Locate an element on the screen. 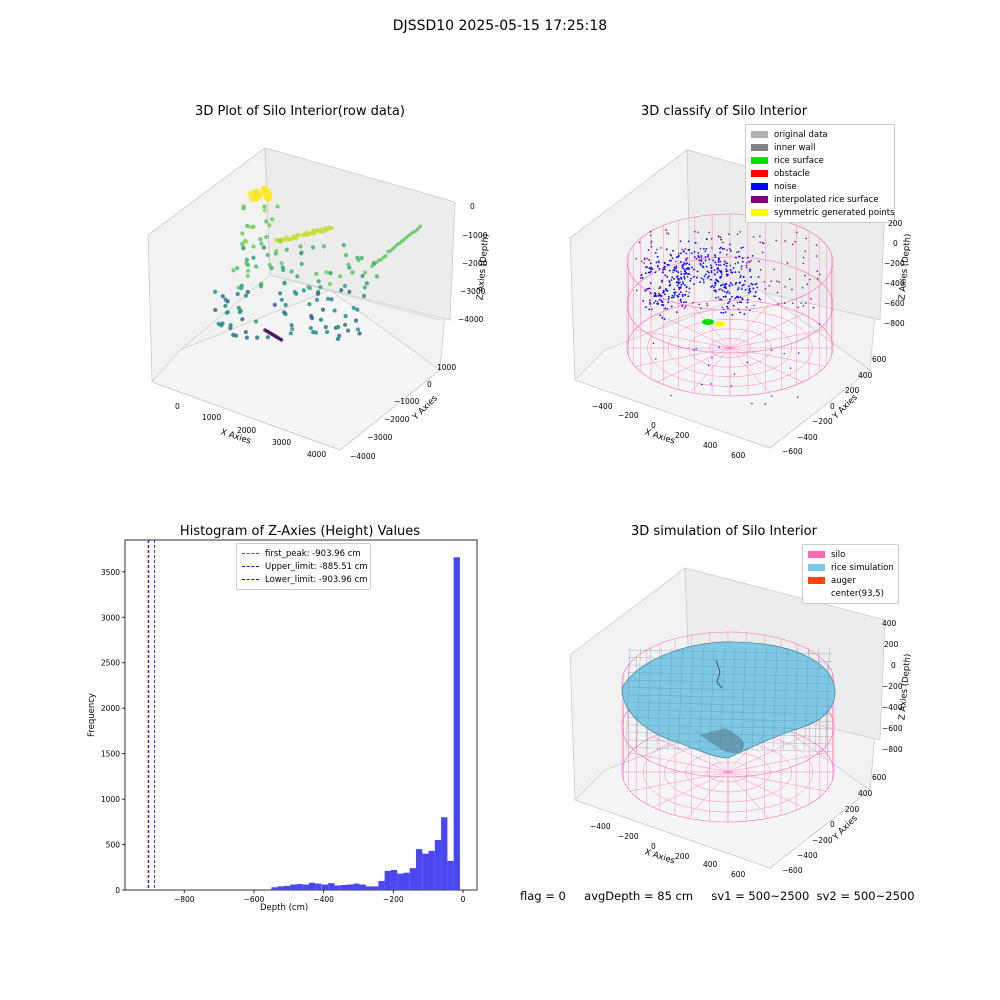 The width and height of the screenshot is (1000, 1000). sv1-text: sv1 = 500~2500 is located at coordinates (760, 896).